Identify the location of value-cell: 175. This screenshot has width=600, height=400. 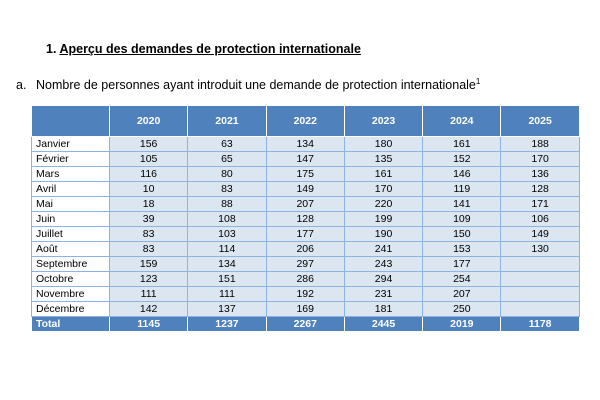
(305, 174).